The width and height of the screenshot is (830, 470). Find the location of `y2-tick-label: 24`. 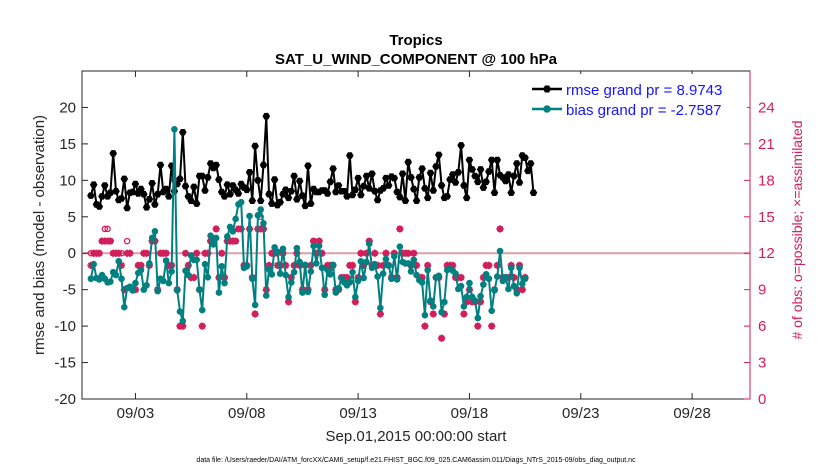

y2-tick-label: 24 is located at coordinates (766, 107).